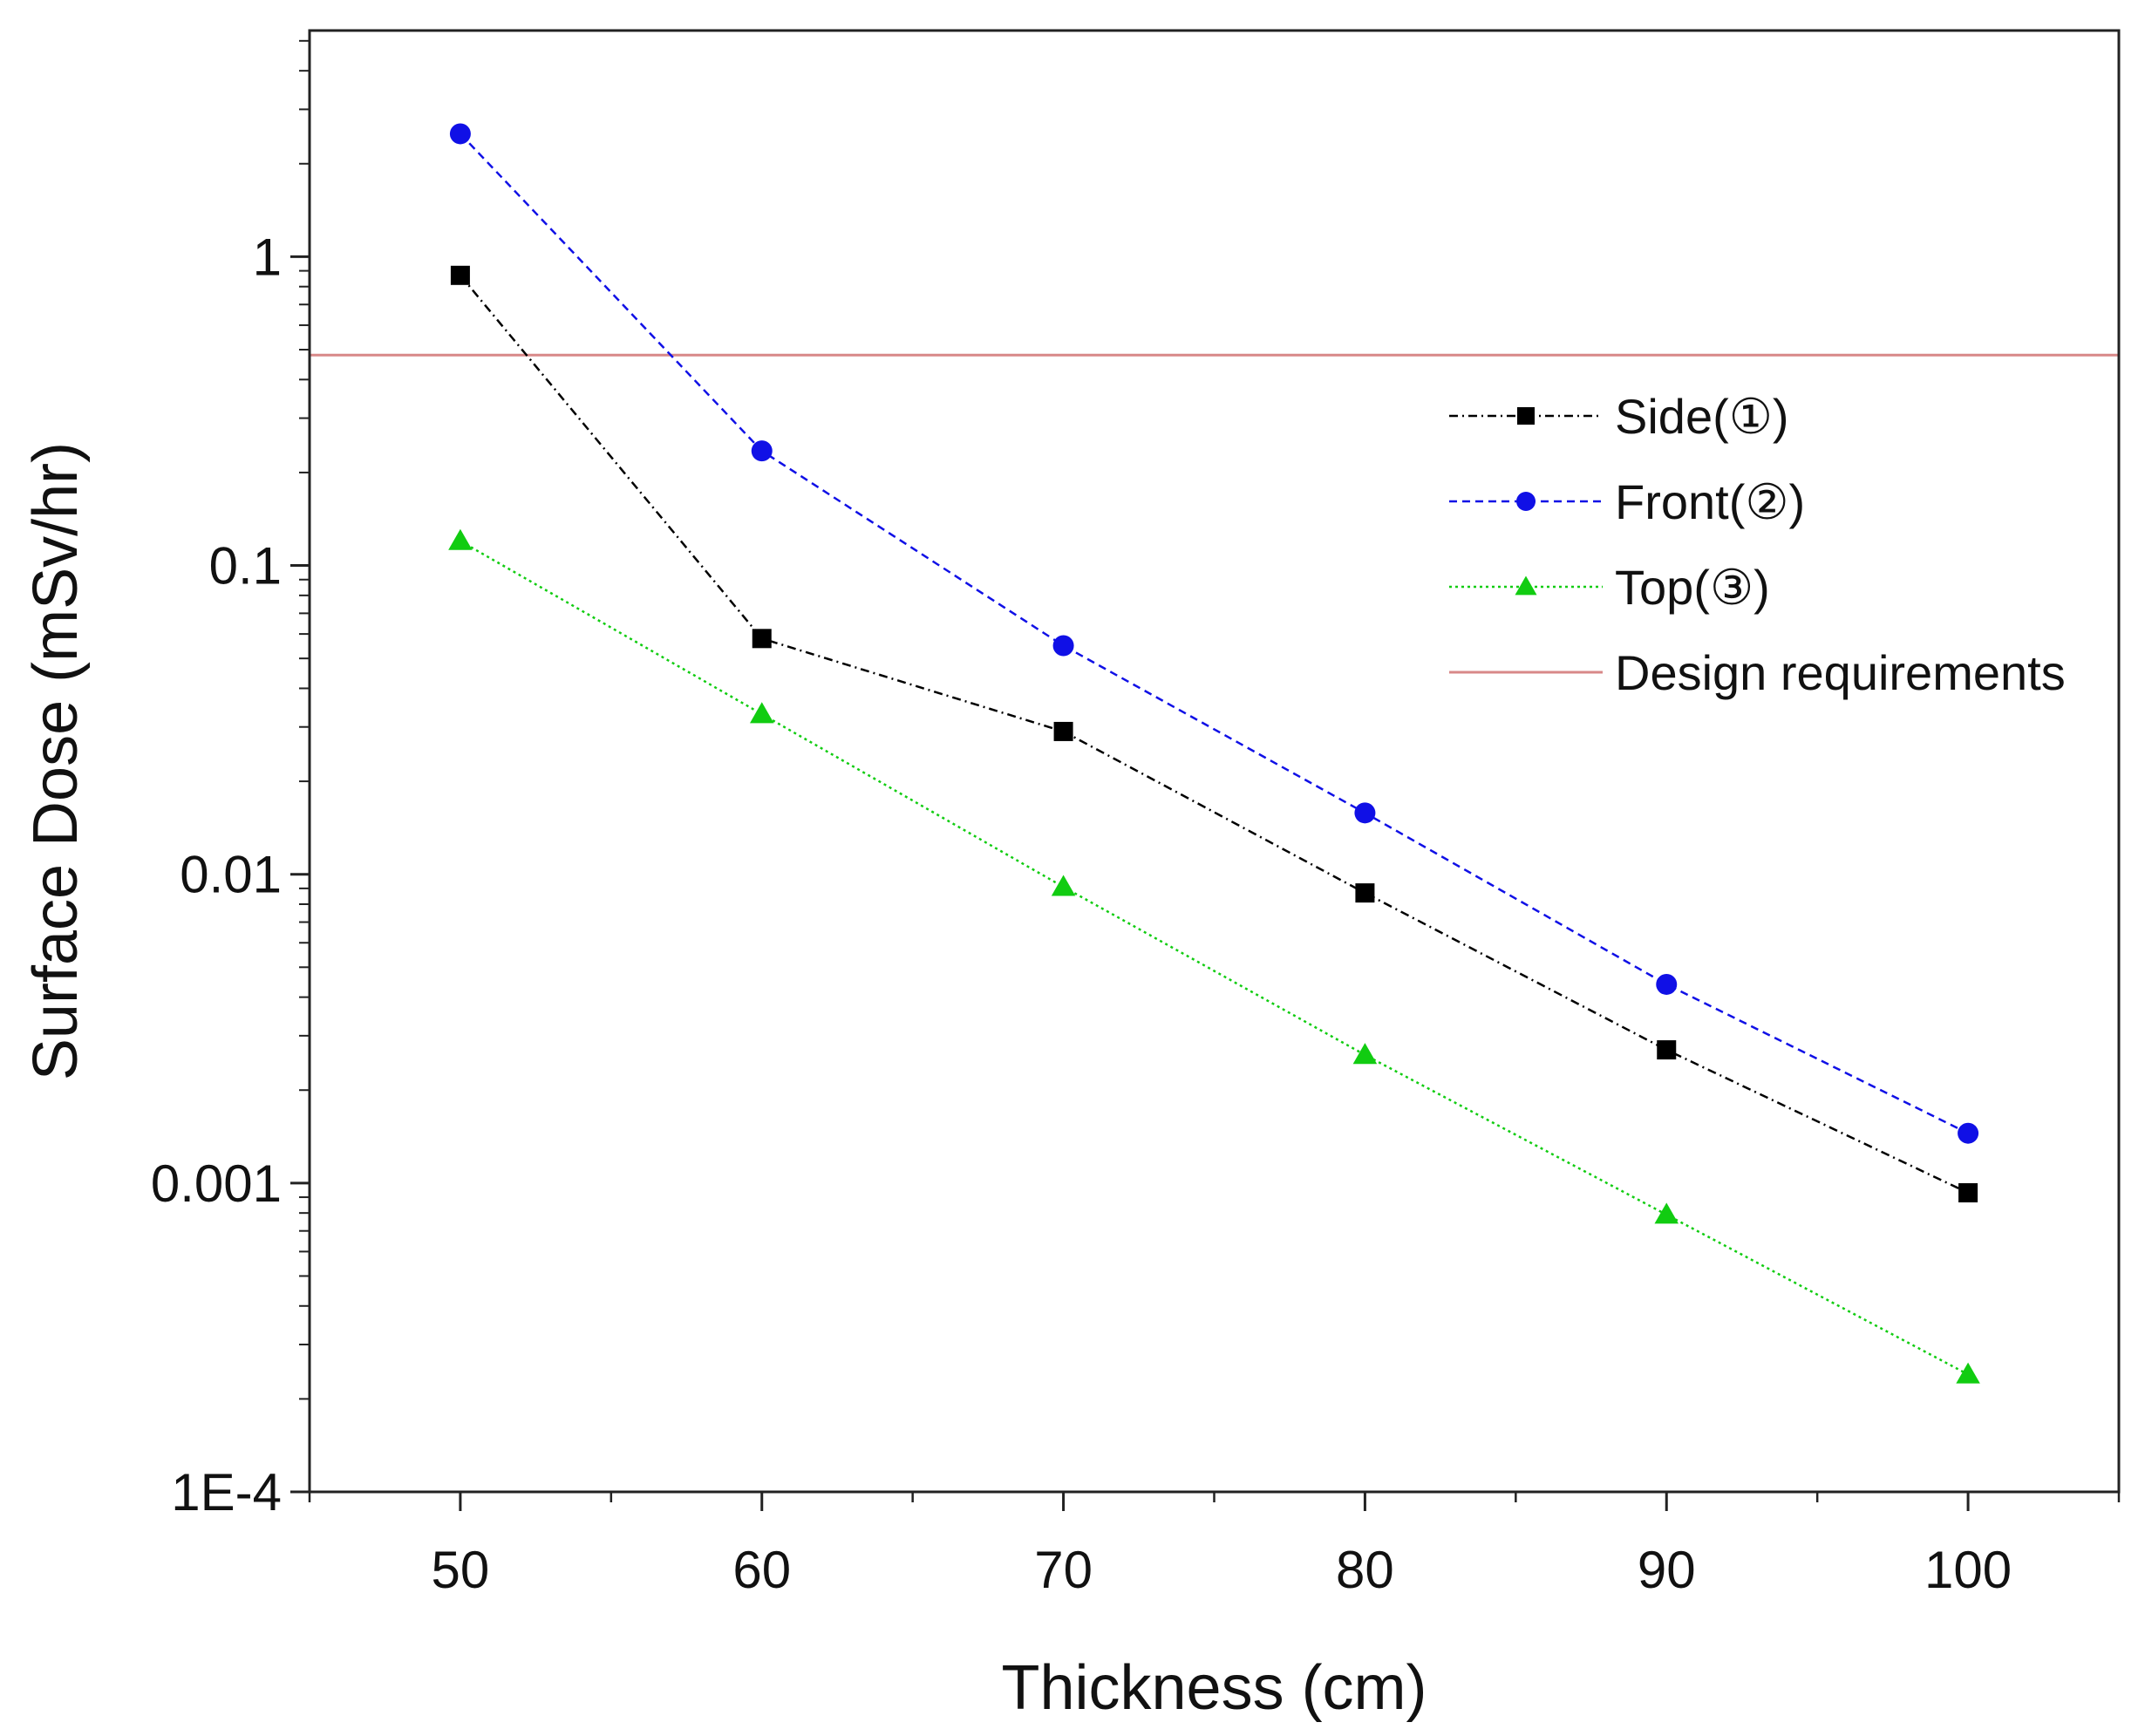  I want to click on front-legend-label: Front(②), so click(1710, 502).